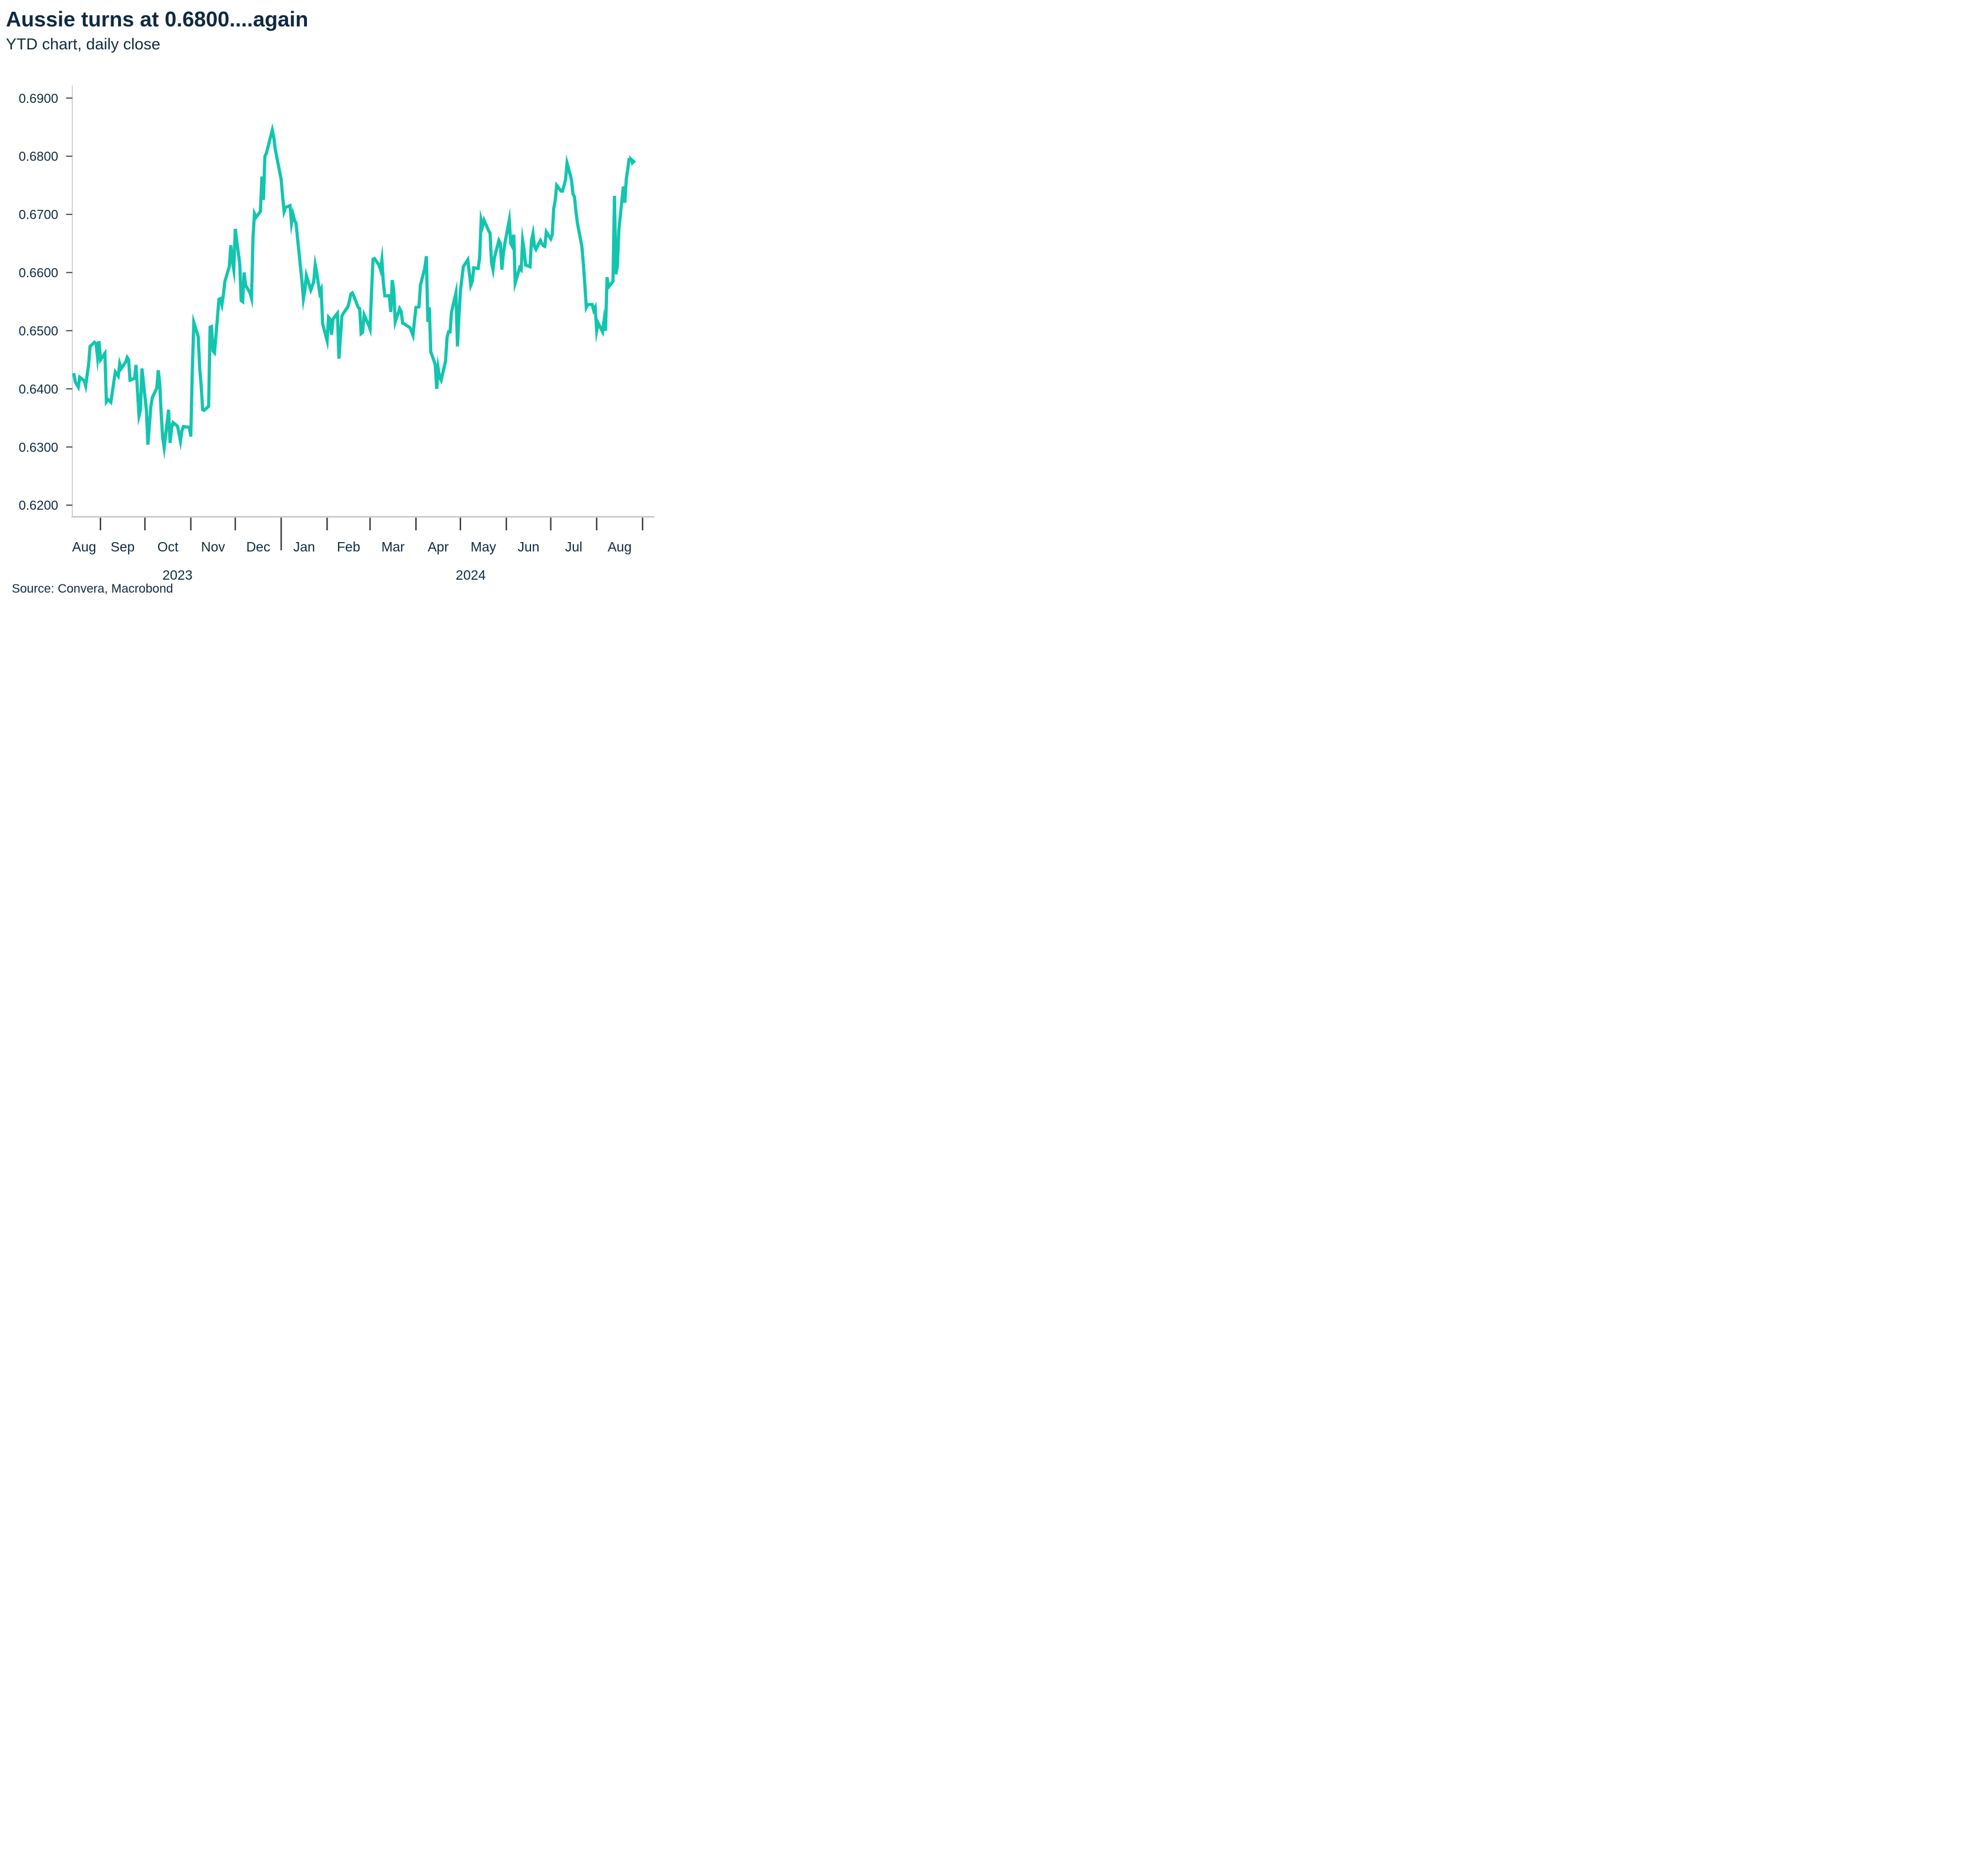 The width and height of the screenshot is (1988, 1852). I want to click on x-month-label: Oct, so click(168, 546).